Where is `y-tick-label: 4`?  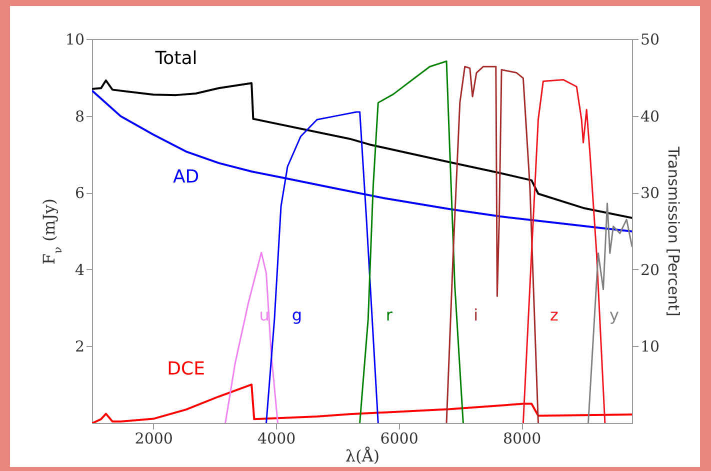
y-tick-label: 4 is located at coordinates (79, 269).